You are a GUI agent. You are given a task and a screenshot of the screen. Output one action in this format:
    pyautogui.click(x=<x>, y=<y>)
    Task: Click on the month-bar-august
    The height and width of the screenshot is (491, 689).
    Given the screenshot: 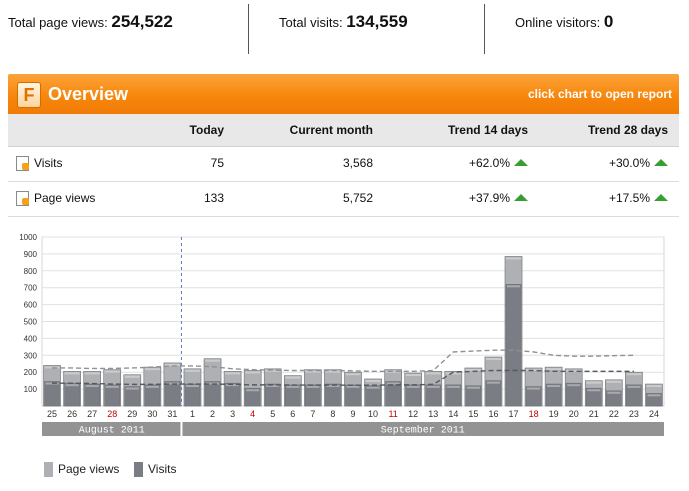 What is the action you would take?
    pyautogui.click(x=111, y=429)
    